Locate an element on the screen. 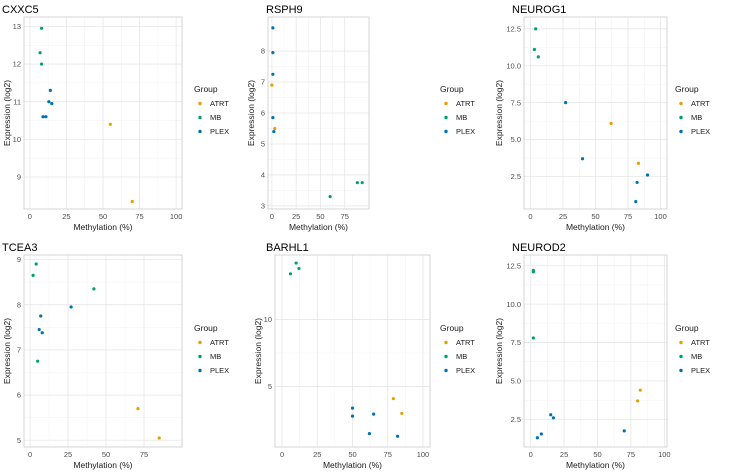 This screenshot has height=473, width=729. legend-label-mb: MB is located at coordinates (215, 356).